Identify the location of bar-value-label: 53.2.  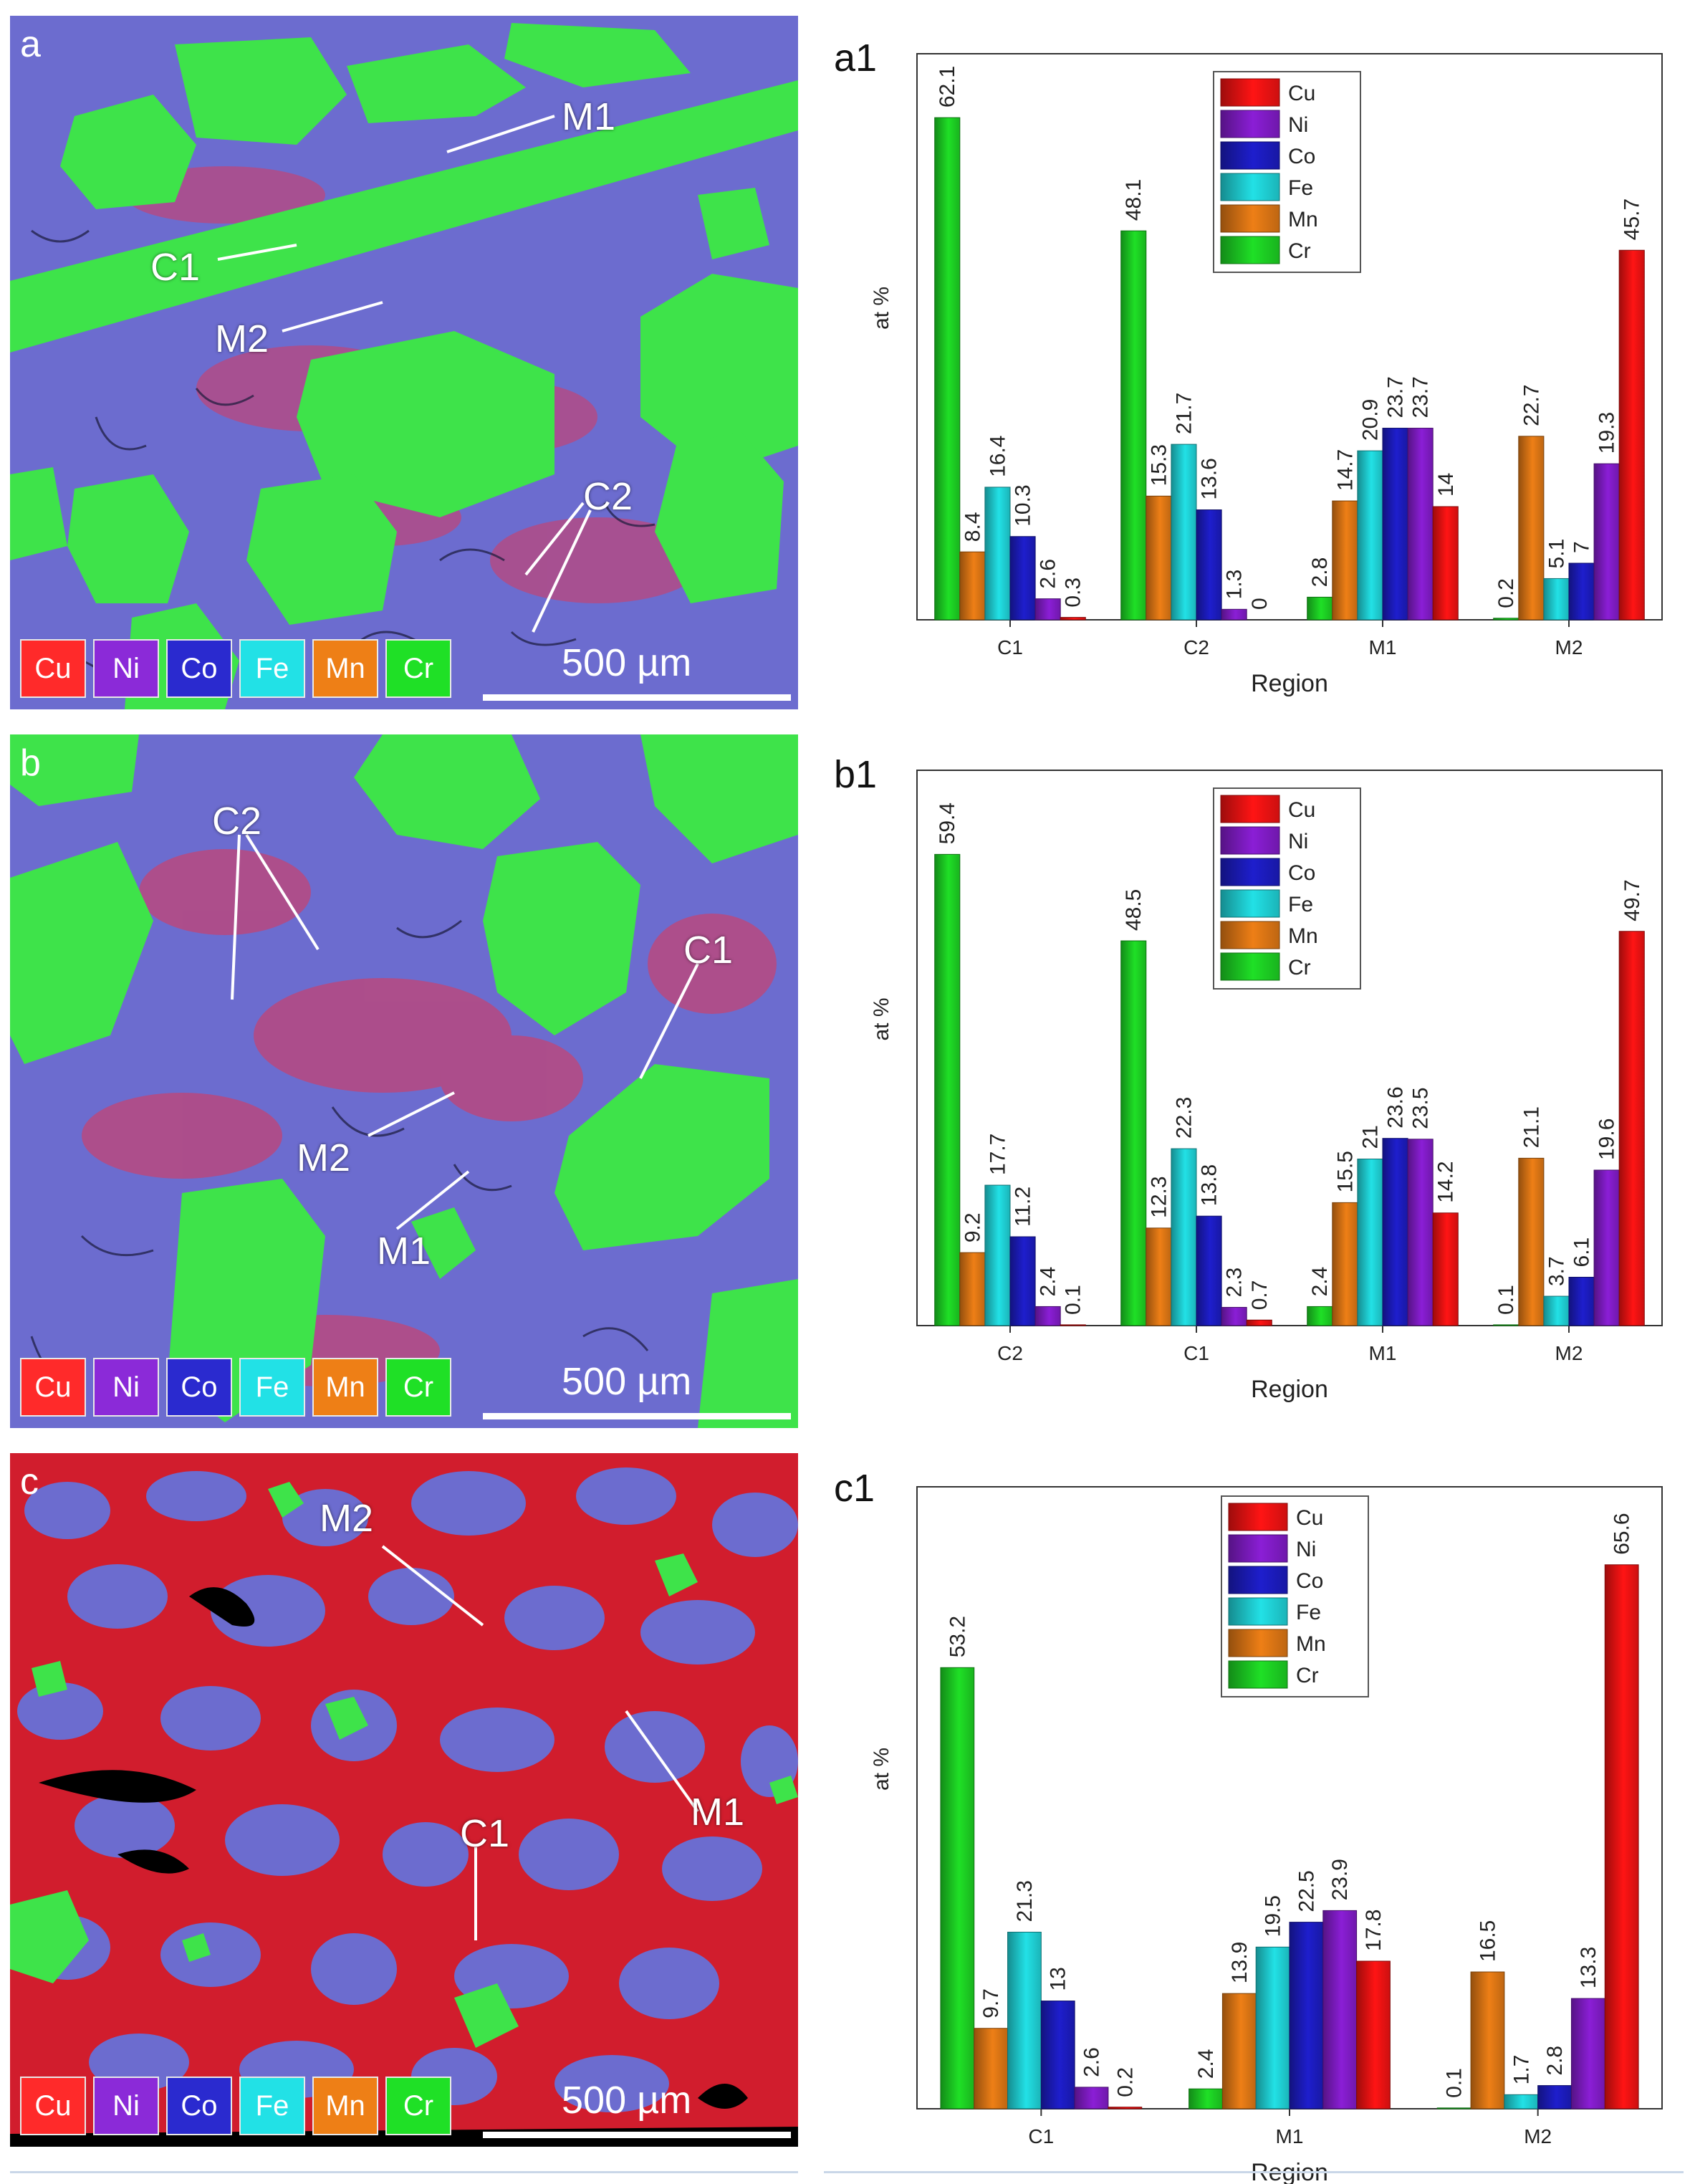
(957, 1636).